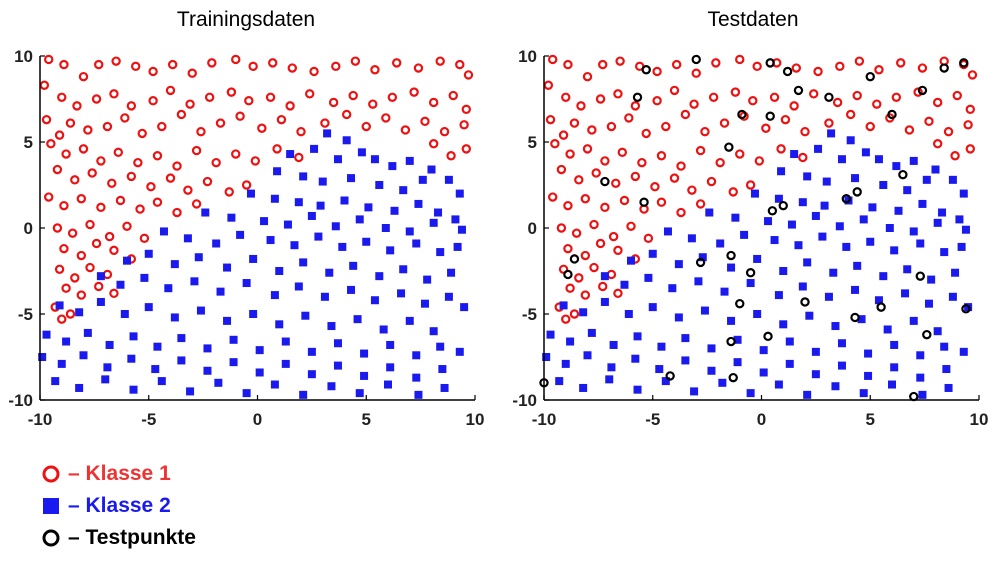 The height and width of the screenshot is (581, 1002). What do you see at coordinates (527, 56) in the screenshot?
I see `y-tick-label: 10` at bounding box center [527, 56].